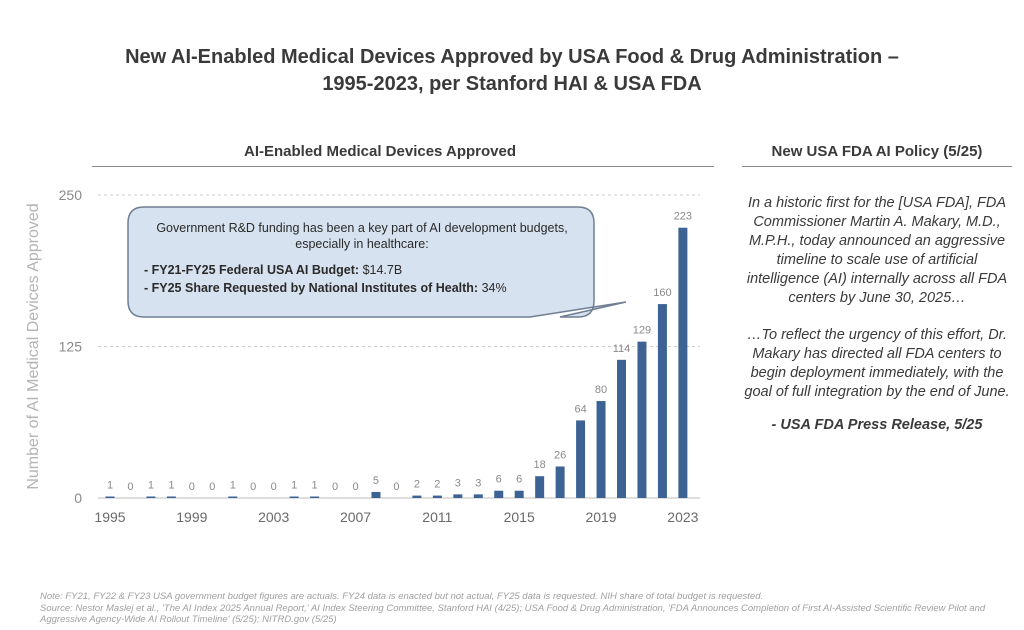  I want to click on page-title-line2: 1995-2023, per Stanford HAI & USA FDA, so click(512, 84).